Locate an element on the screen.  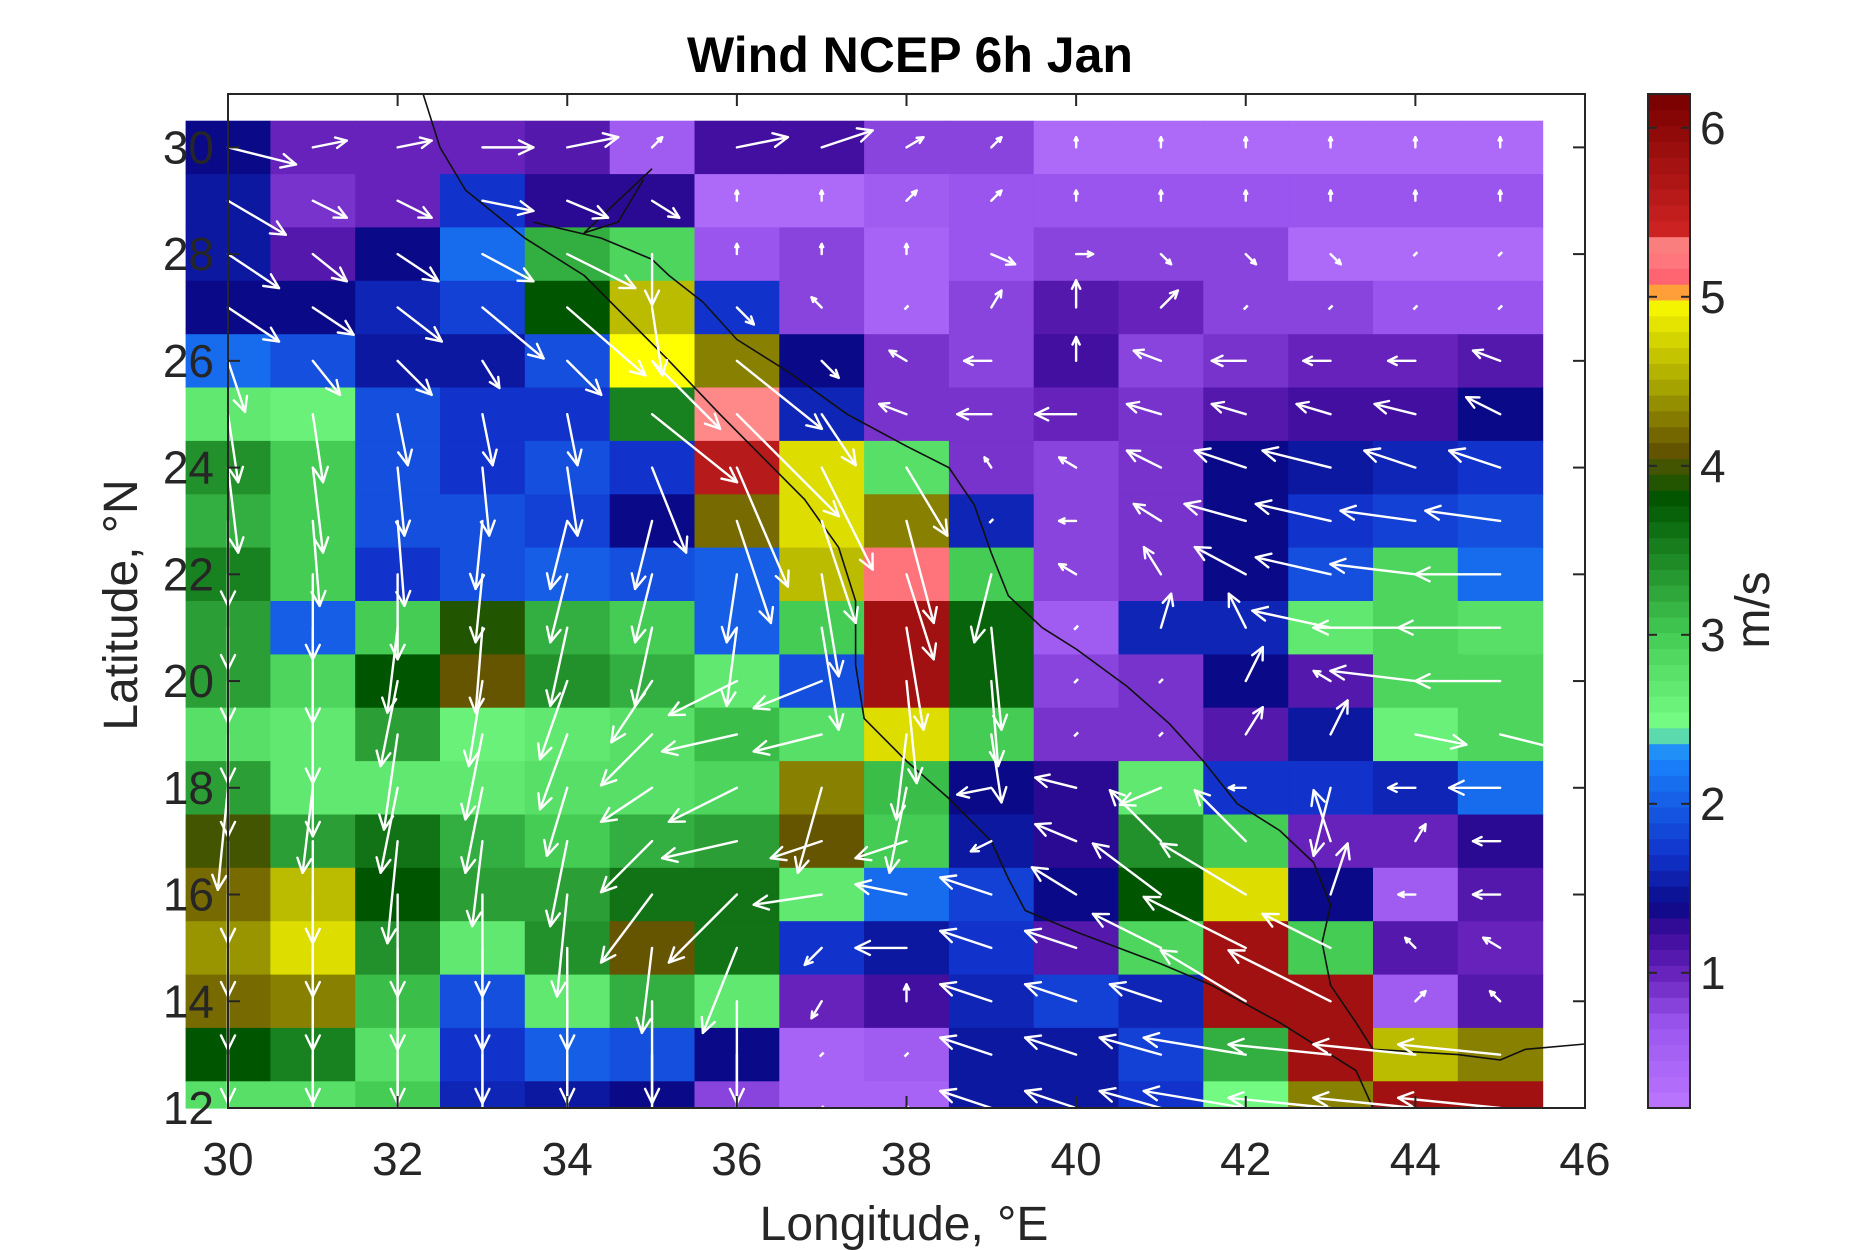
colorbar-frame is located at coordinates (1669, 601).